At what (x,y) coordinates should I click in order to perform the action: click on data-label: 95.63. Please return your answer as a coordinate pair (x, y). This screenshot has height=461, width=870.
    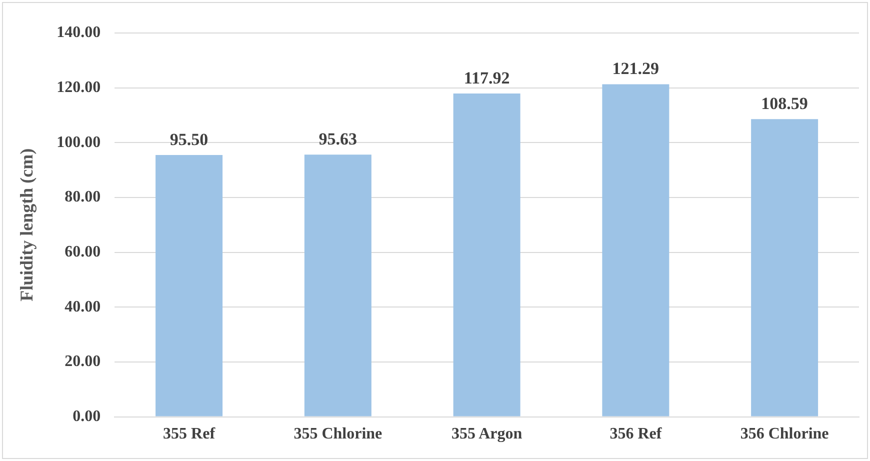
    Looking at the image, I should click on (338, 139).